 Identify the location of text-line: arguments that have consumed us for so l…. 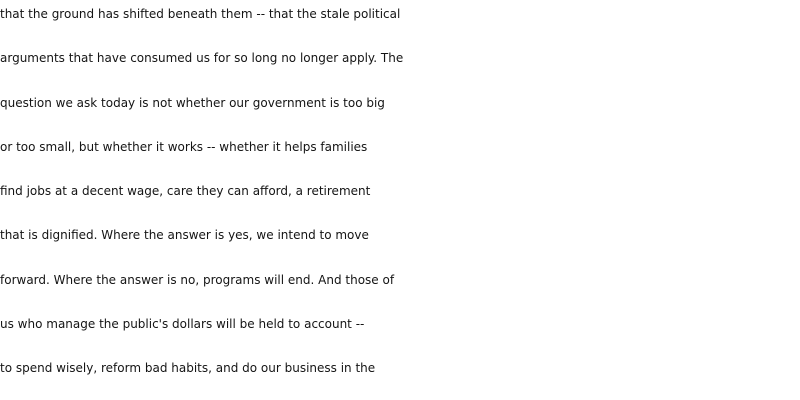
(202, 58).